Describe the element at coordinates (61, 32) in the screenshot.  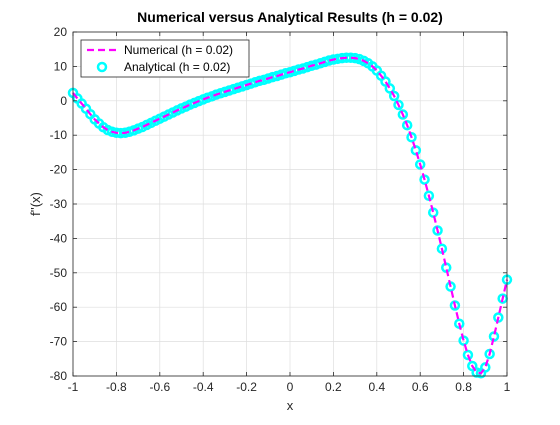
I see `y-tick-label: 20` at that location.